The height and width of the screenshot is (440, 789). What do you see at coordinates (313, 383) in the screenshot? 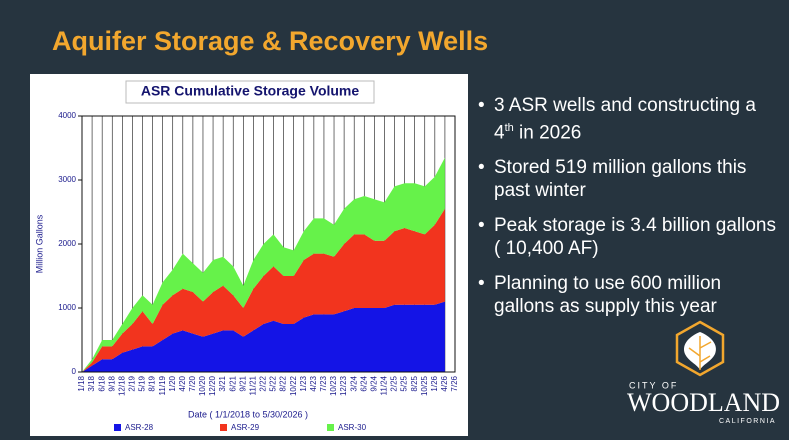
I see `x-tick-label: 4/23` at bounding box center [313, 383].